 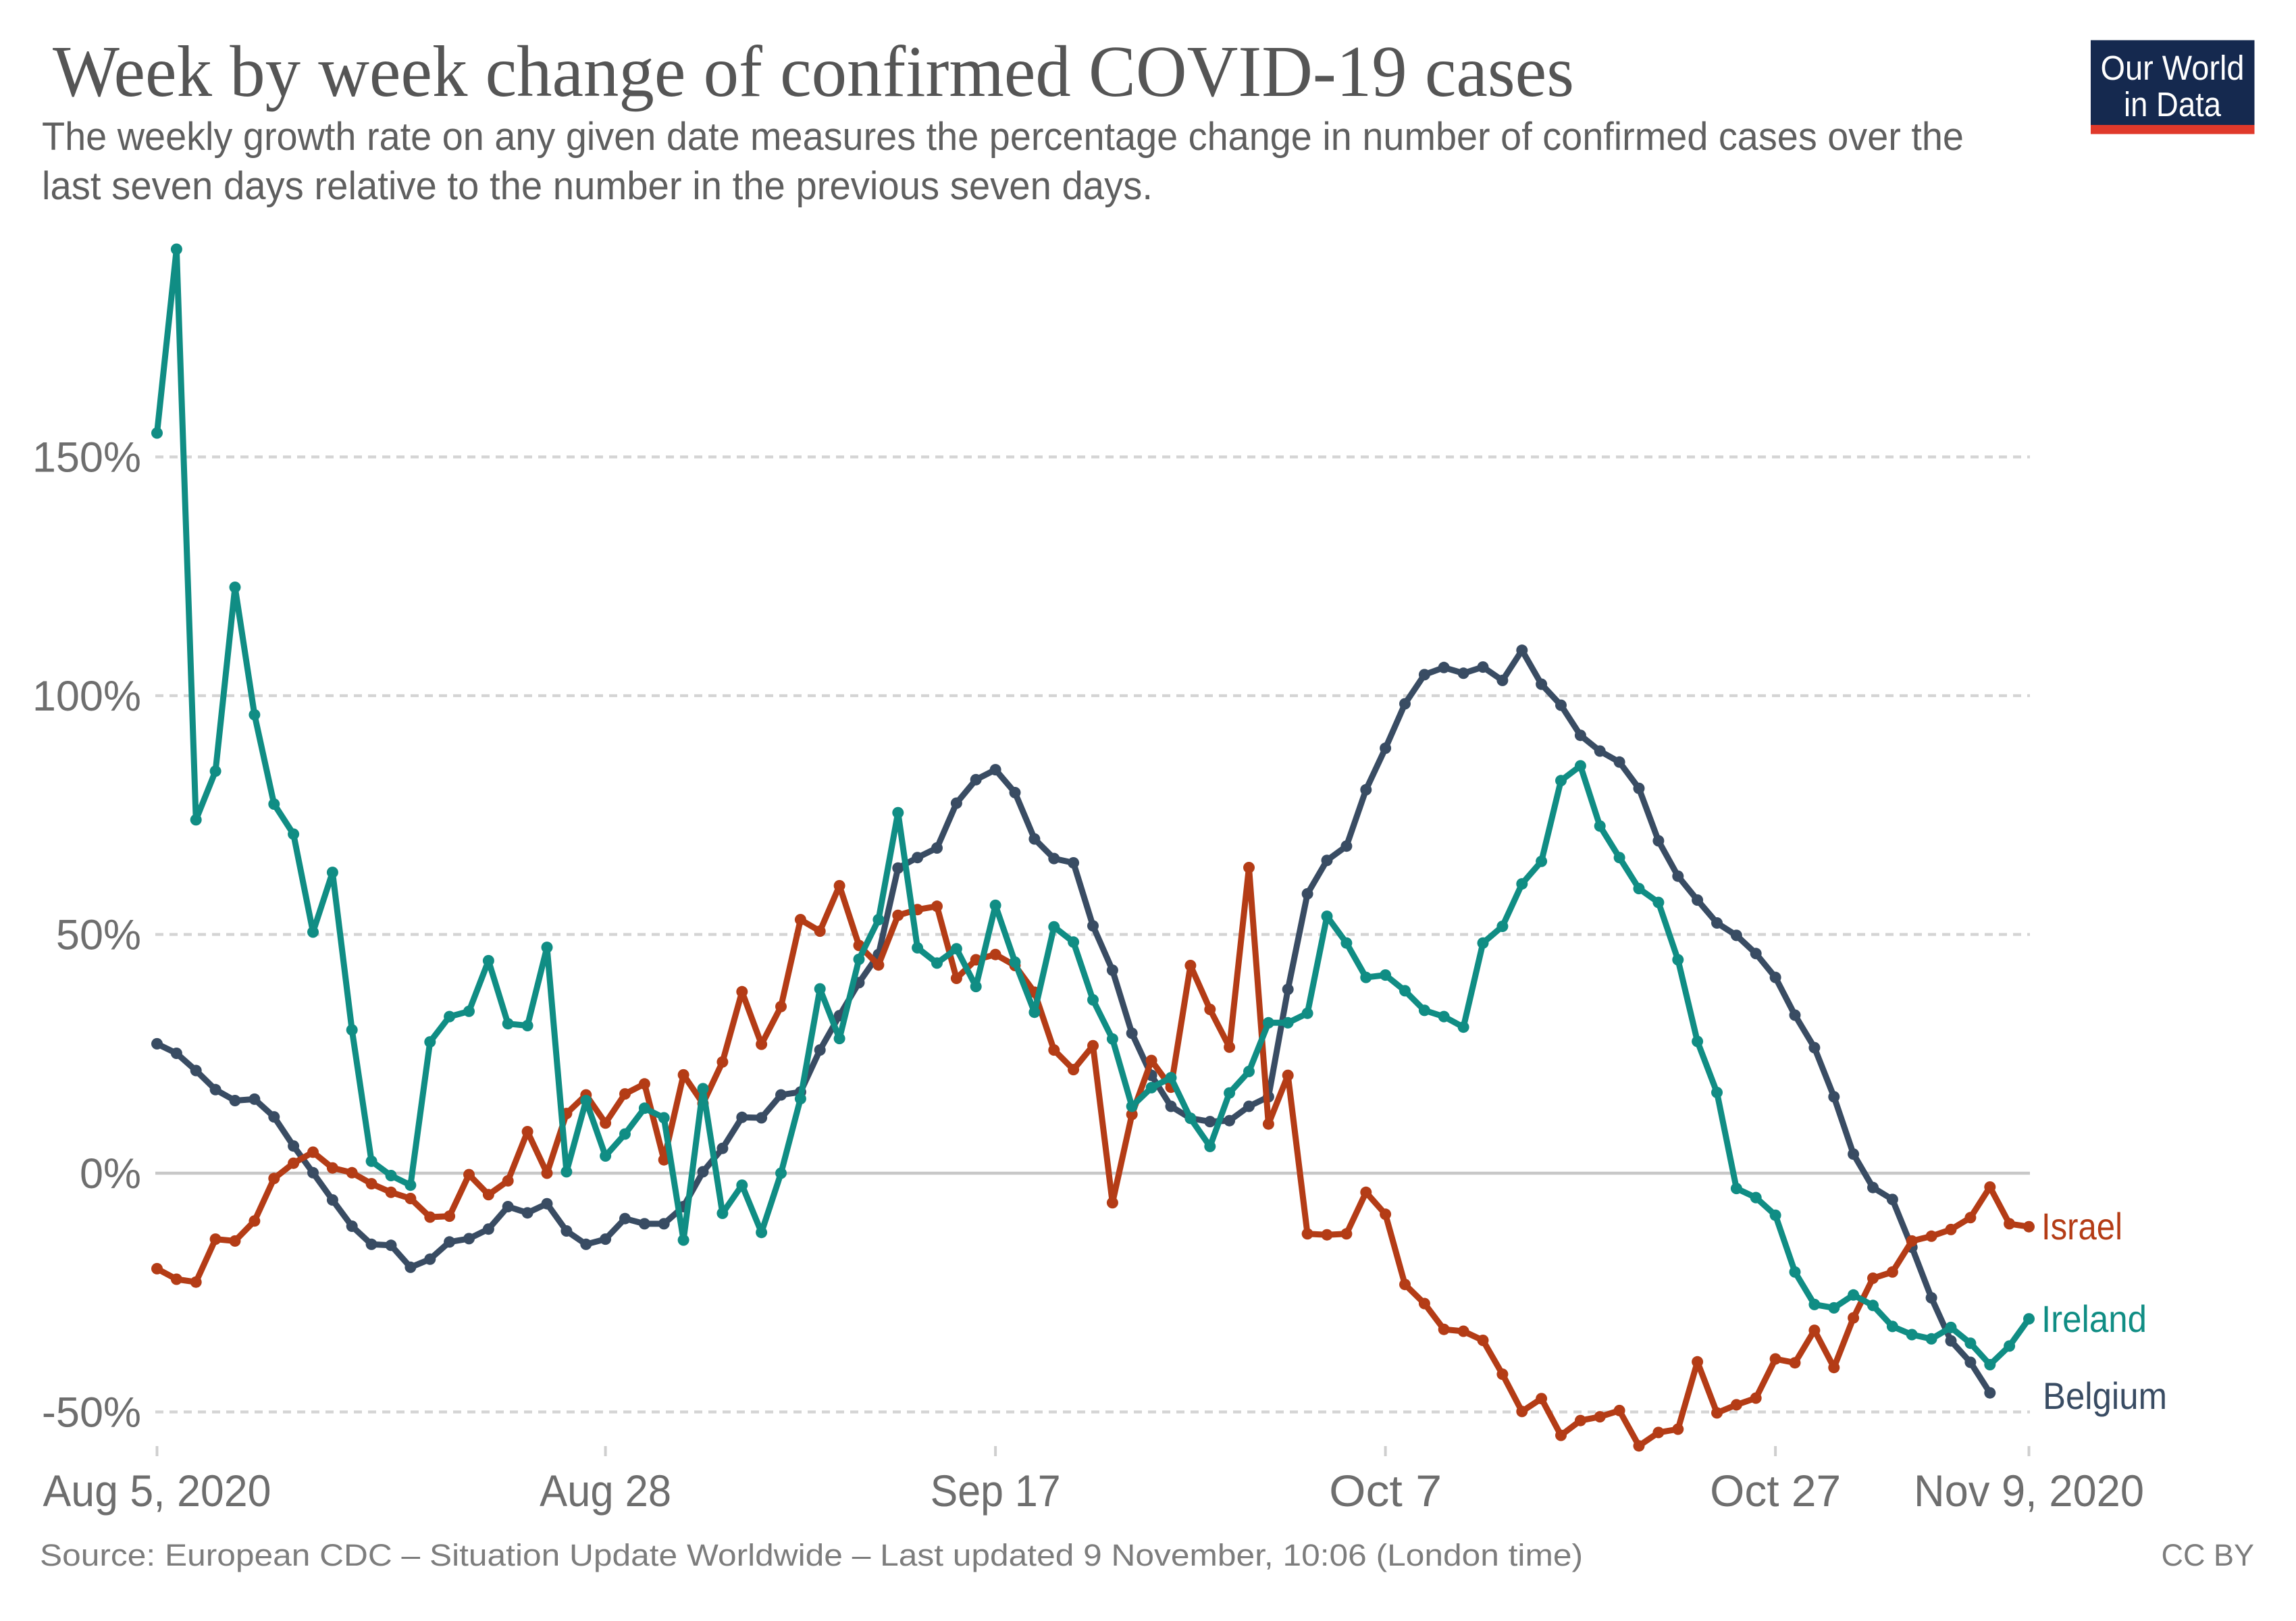 I want to click on svg-text: -50%, so click(x=92, y=1413).